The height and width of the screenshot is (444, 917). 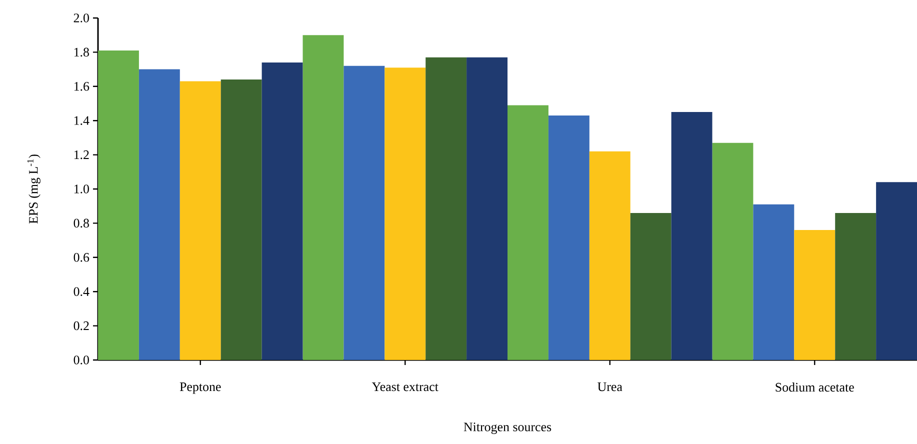 What do you see at coordinates (81, 325) in the screenshot?
I see `y-tick-label: 0.2` at bounding box center [81, 325].